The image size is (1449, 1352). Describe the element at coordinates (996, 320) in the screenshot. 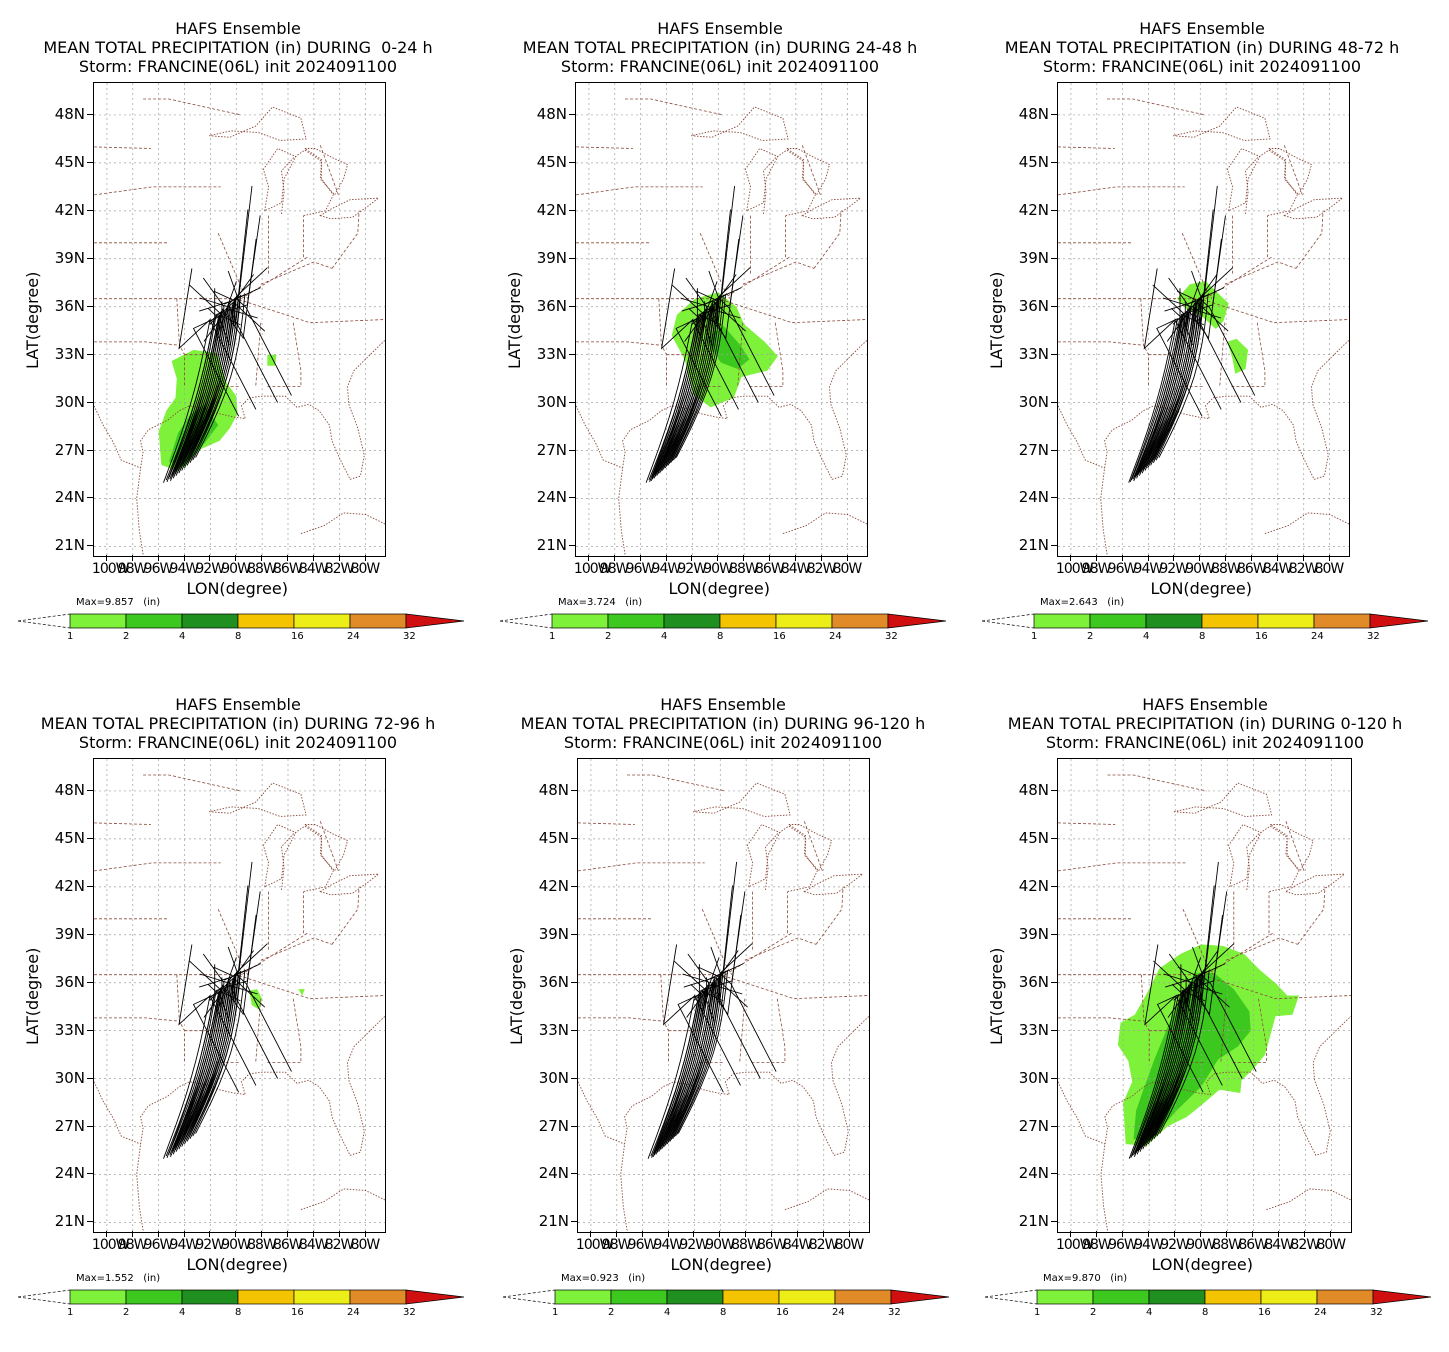

I see `y-axis-label: LAT(degree)` at that location.